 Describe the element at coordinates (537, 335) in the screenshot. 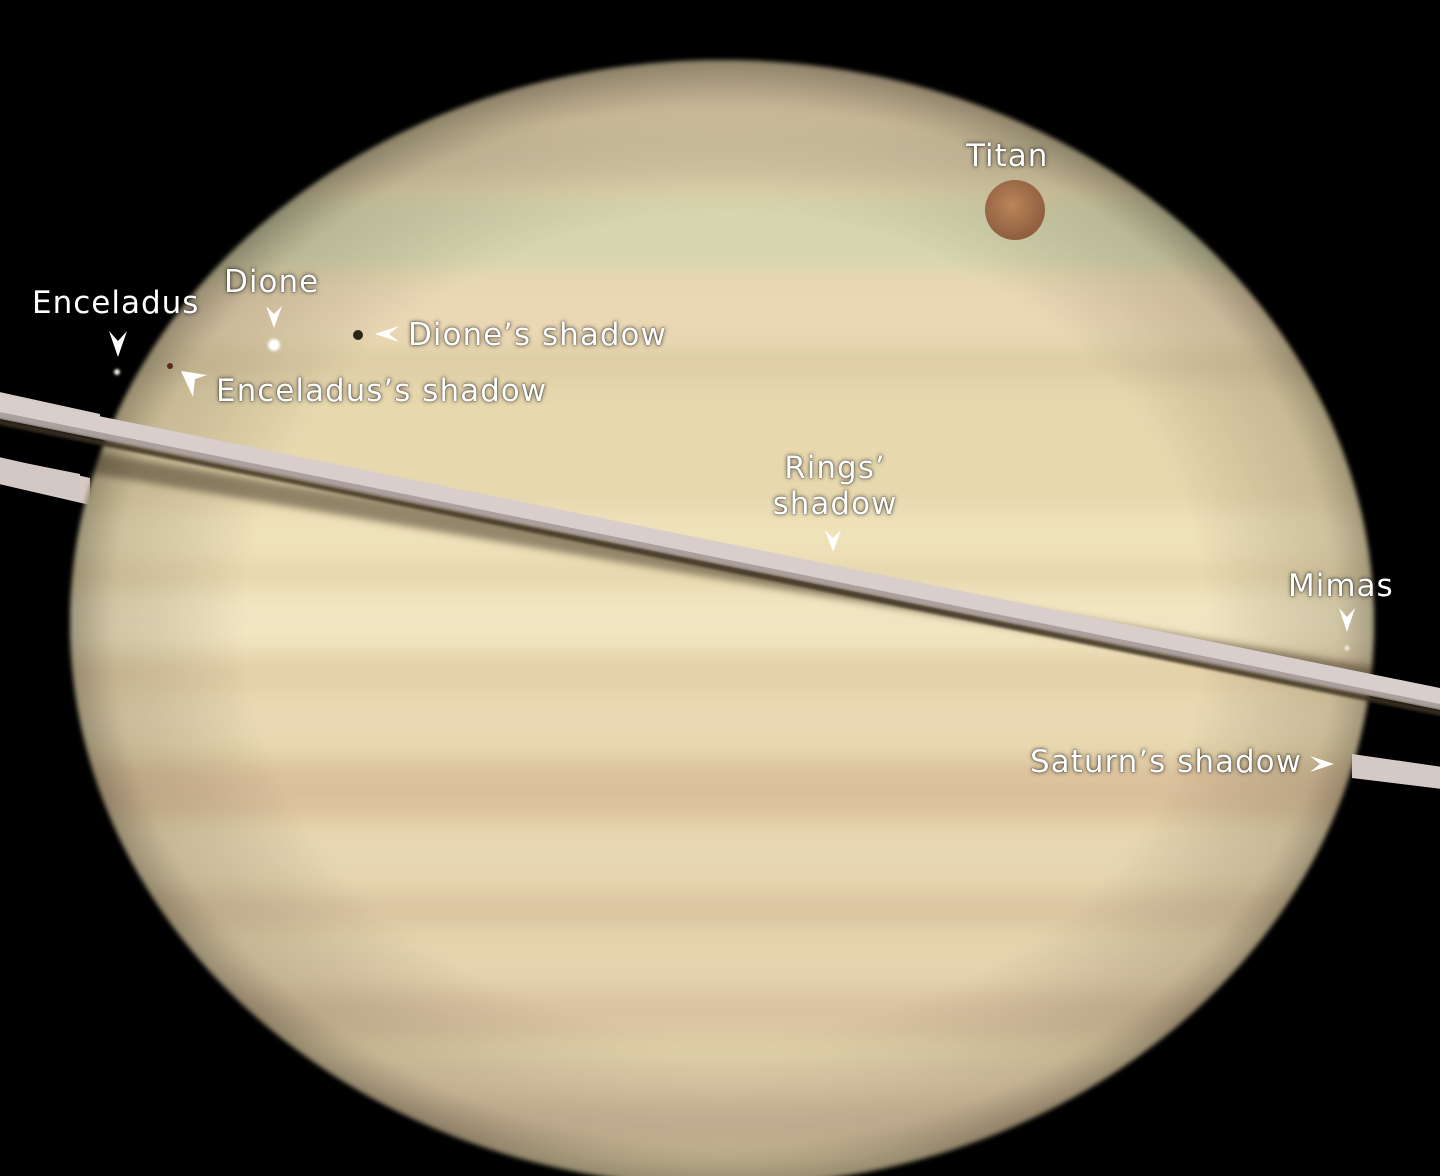

I see `dione-shadow-label: Dione’s shadow` at that location.